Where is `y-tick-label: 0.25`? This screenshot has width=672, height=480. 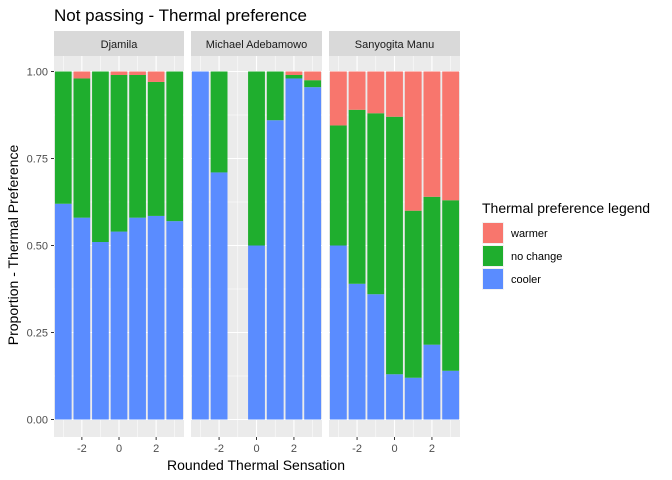 y-tick-label: 0.25 is located at coordinates (37, 334).